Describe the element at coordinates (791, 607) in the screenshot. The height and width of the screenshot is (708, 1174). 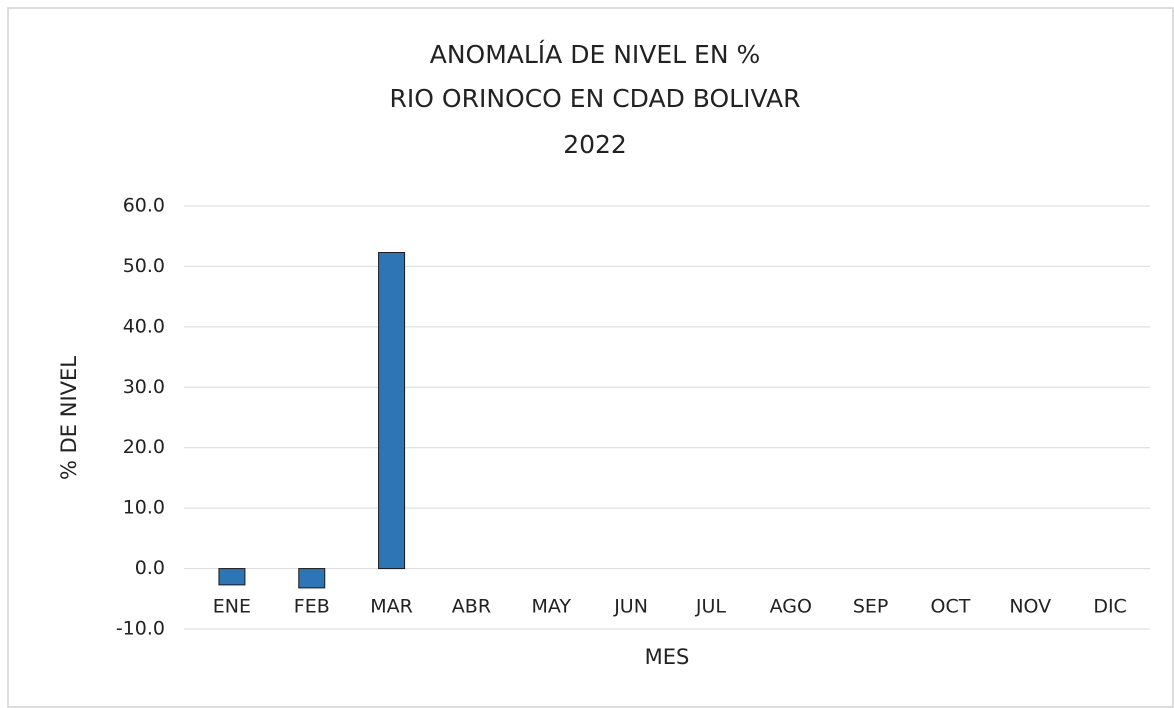
I see `x-tick-label: AGO` at that location.